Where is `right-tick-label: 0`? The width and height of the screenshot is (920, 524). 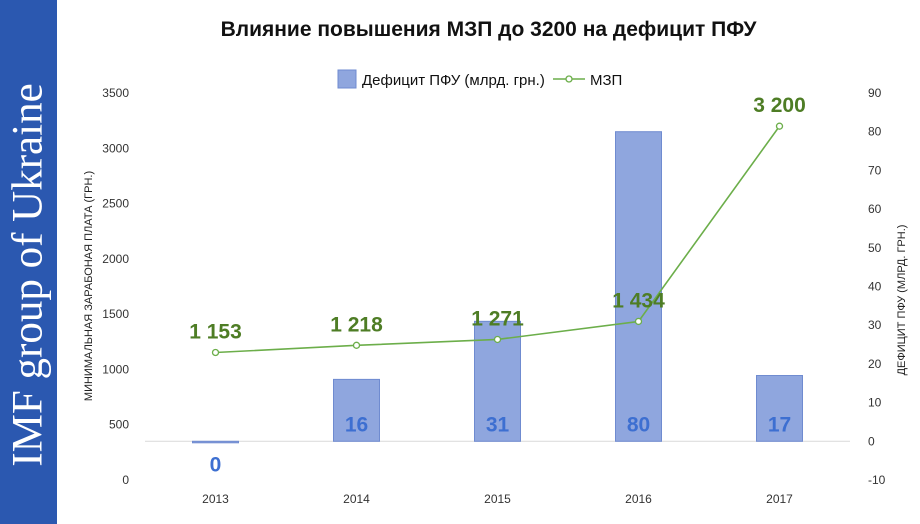
right-tick-label: 0 is located at coordinates (871, 441).